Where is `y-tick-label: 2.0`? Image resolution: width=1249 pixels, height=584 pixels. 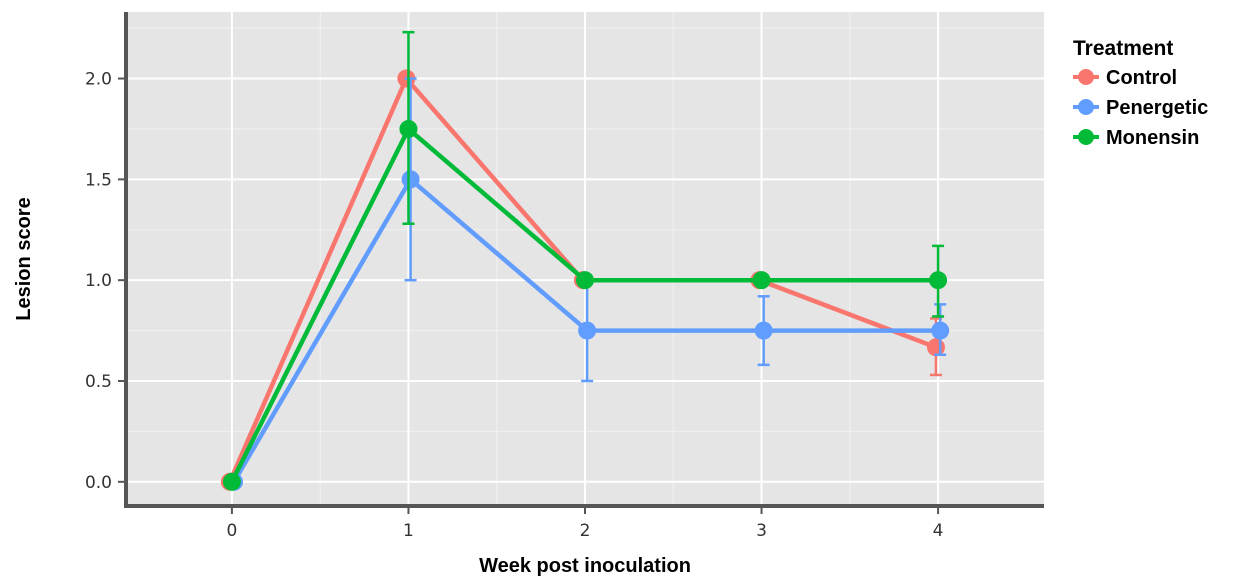 y-tick-label: 2.0 is located at coordinates (98, 80).